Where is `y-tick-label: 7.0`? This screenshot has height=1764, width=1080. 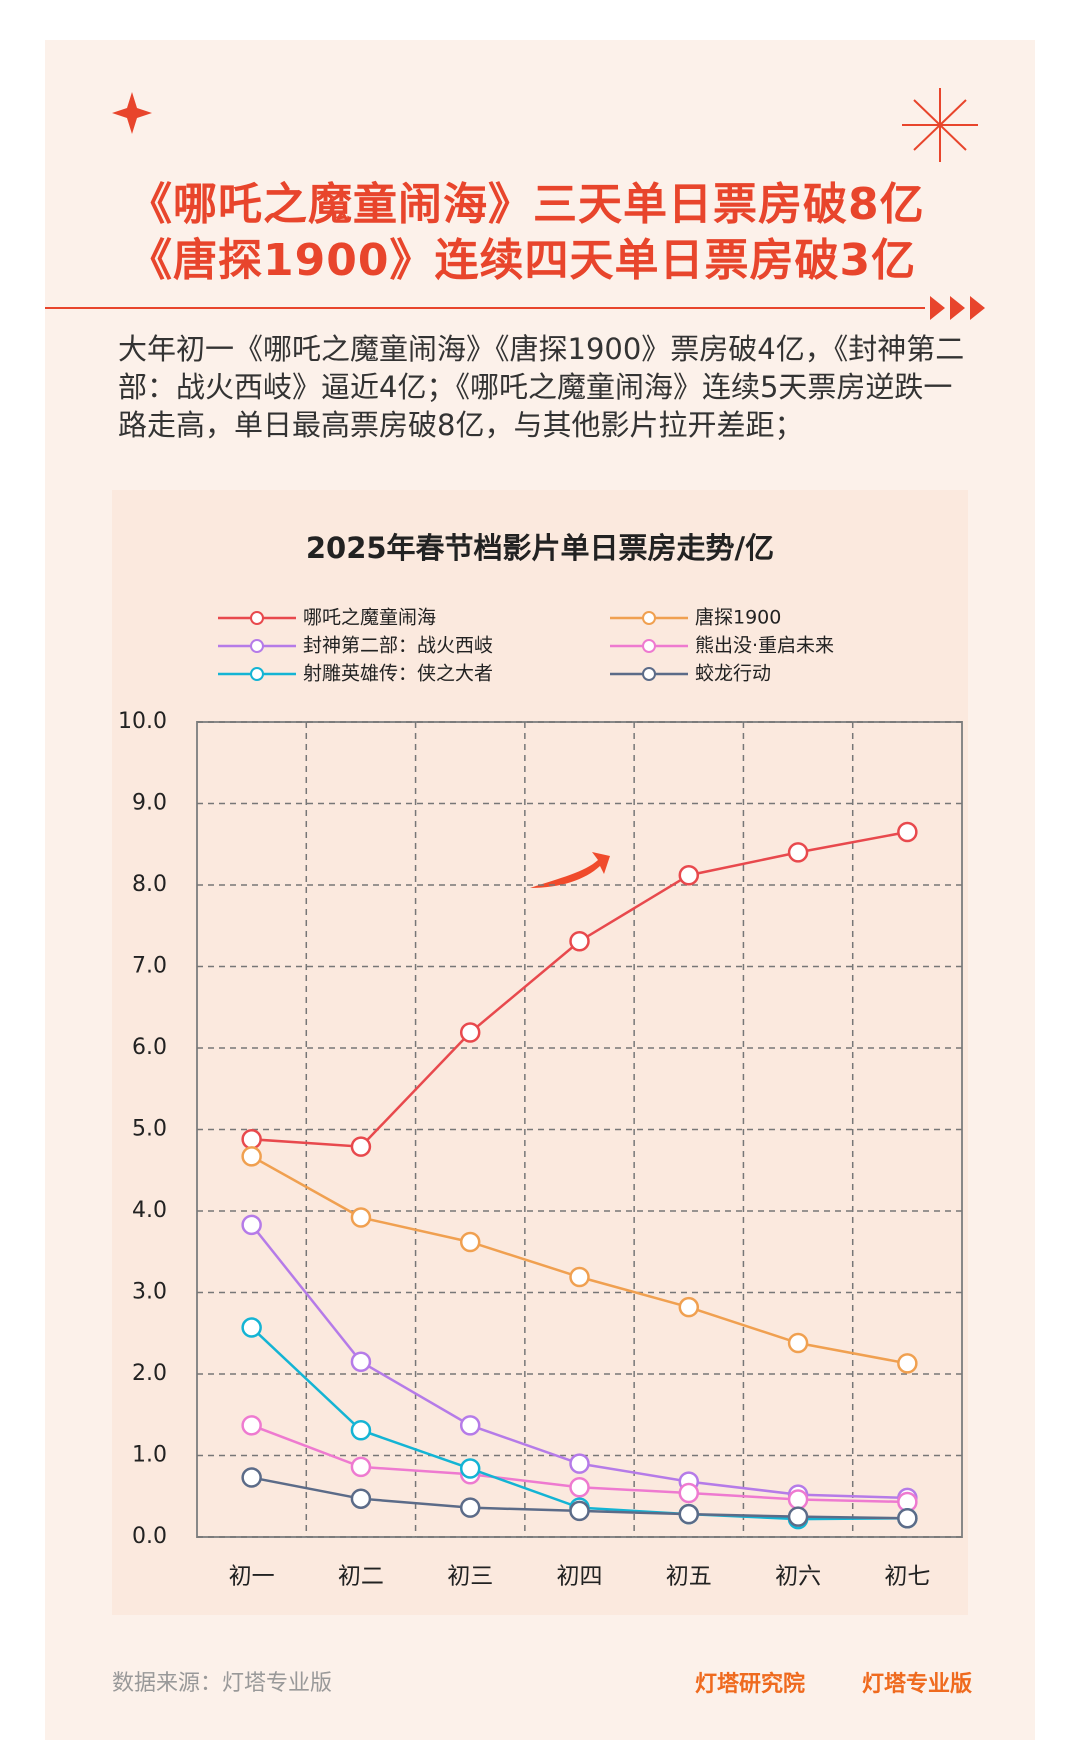 y-tick-label: 7.0 is located at coordinates (149, 966).